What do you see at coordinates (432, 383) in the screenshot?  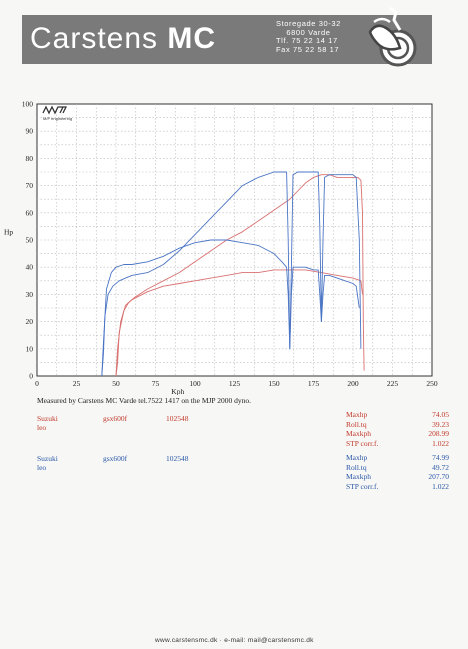 I see `x-tick-label: 250` at bounding box center [432, 383].